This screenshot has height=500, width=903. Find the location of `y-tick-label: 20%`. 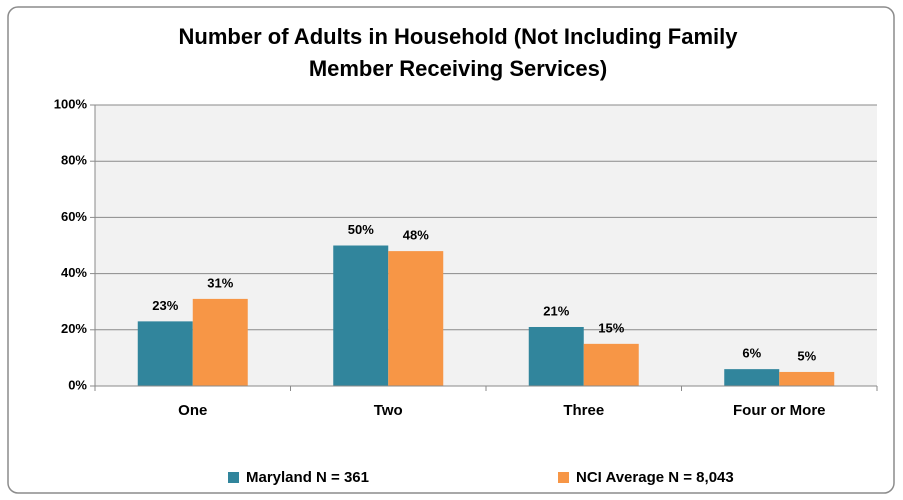

y-tick-label: 20% is located at coordinates (74, 328).